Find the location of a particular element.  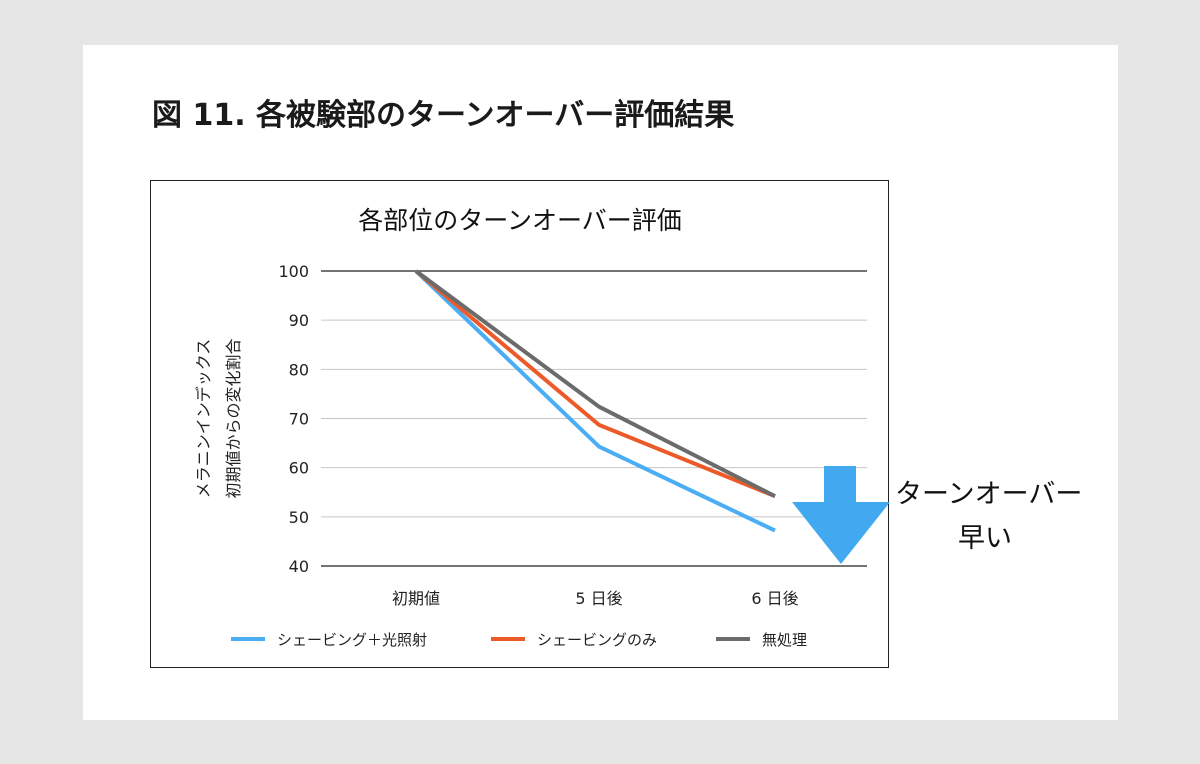

chart-title: 各部位のターンオーバー評価 is located at coordinates (520, 220).